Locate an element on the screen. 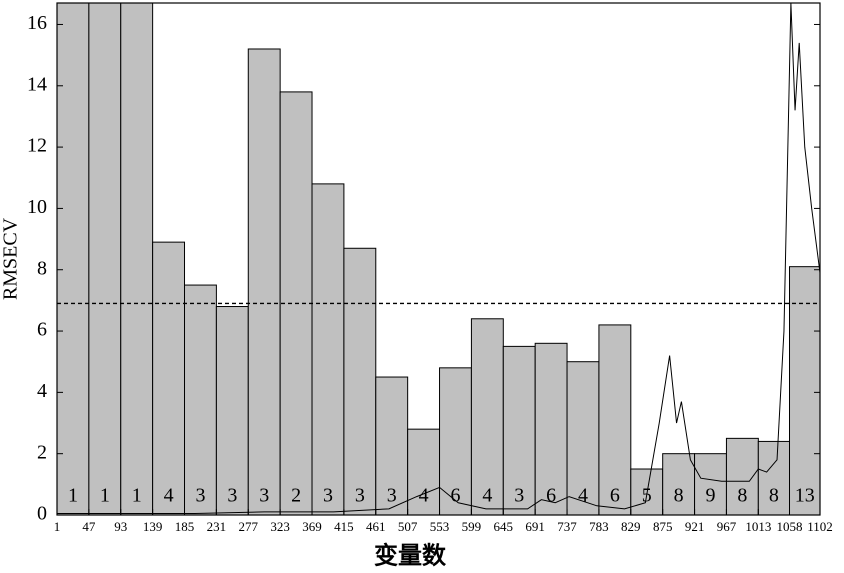 This screenshot has height=573, width=844. x-tick-label: 599 is located at coordinates (472, 526).